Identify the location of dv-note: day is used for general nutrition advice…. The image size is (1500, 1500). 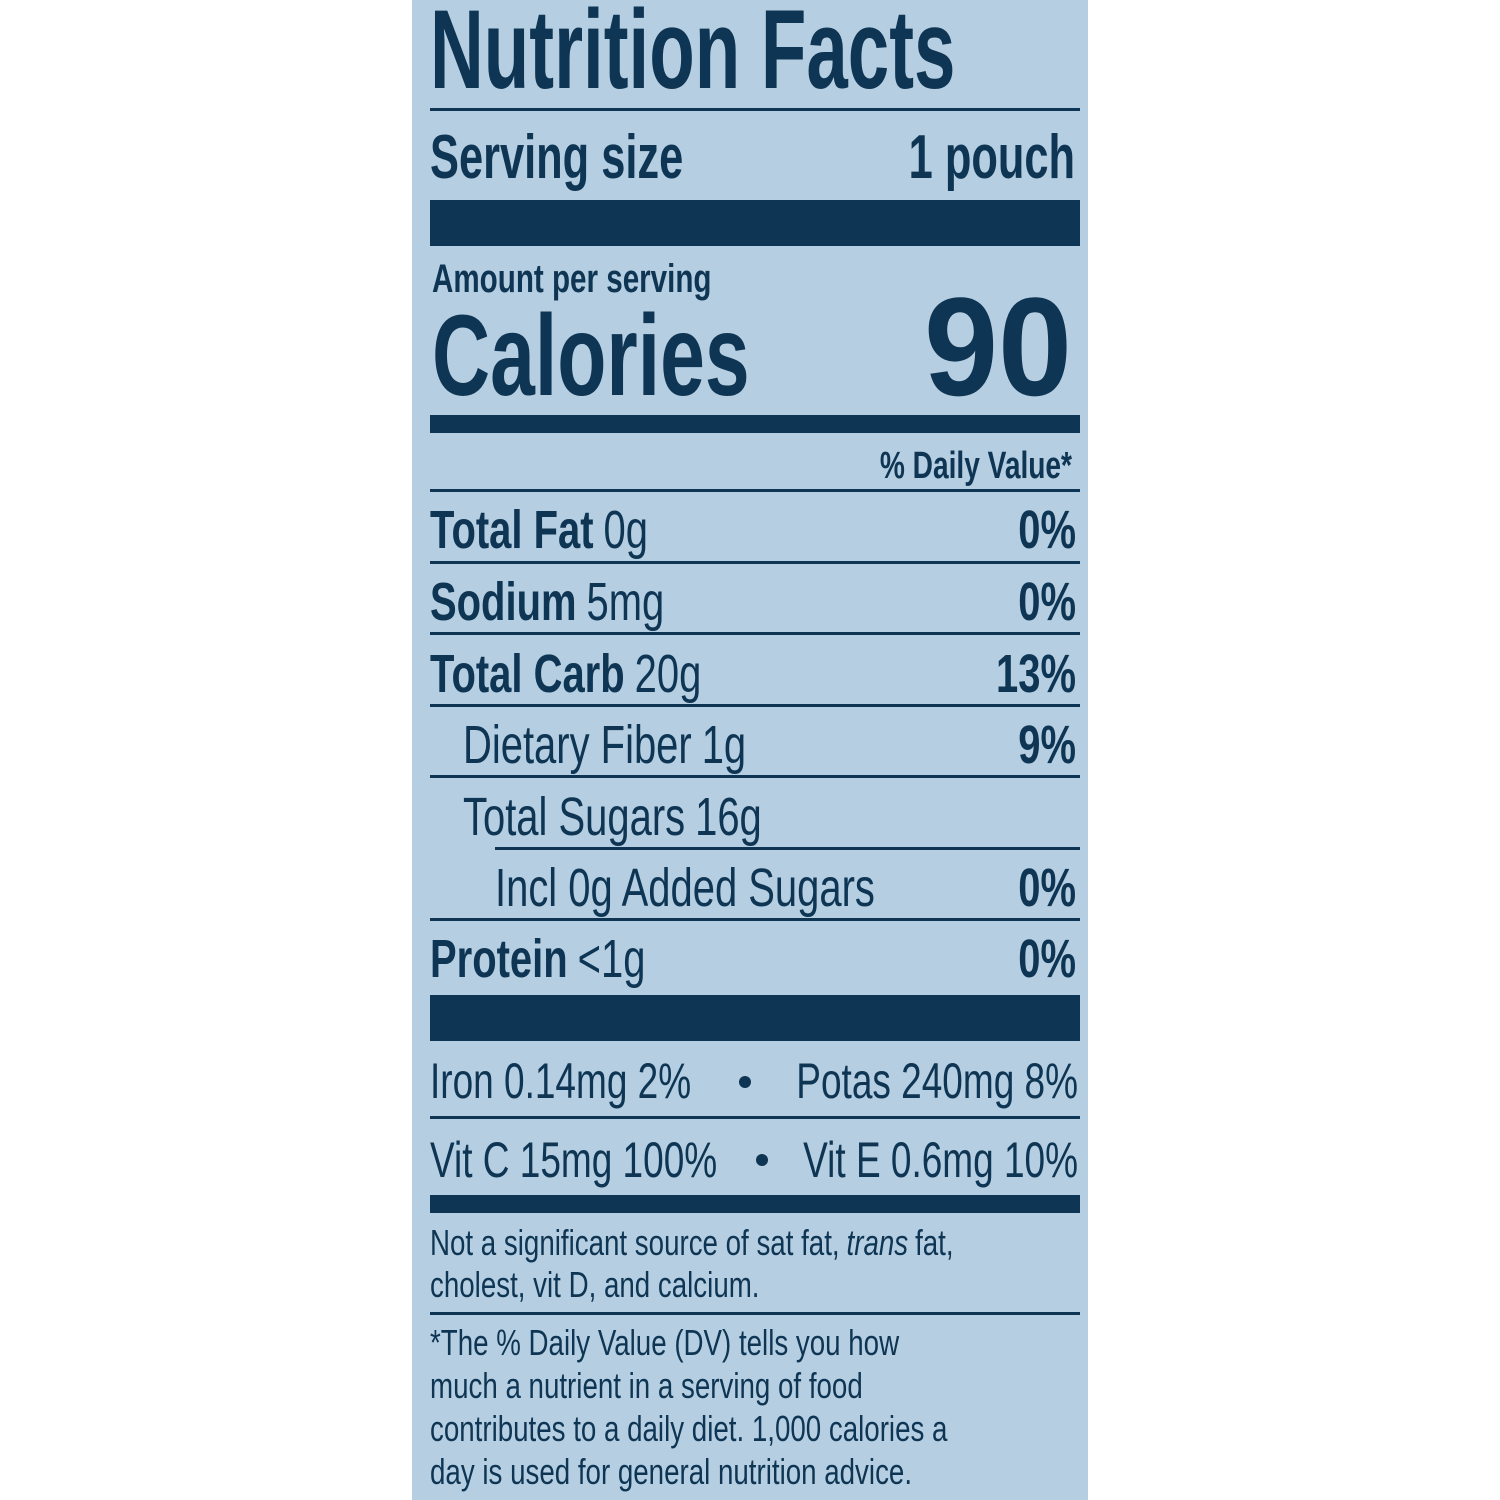
(671, 1472).